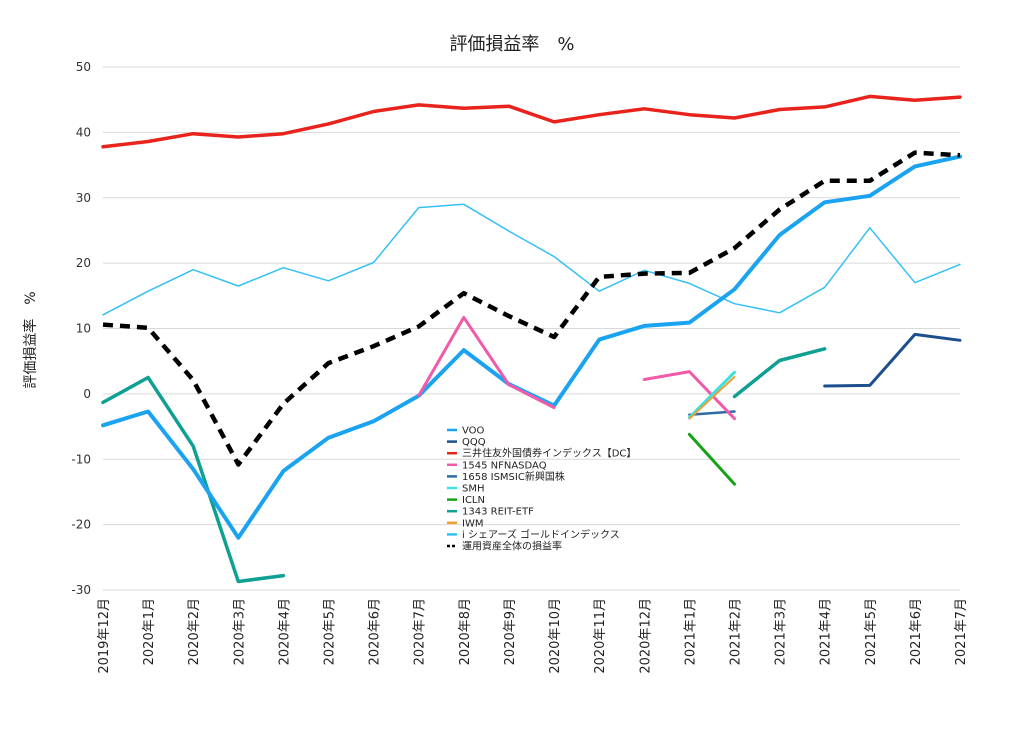 The image size is (1024, 730). I want to click on y-tick-label: -10, so click(81, 459).